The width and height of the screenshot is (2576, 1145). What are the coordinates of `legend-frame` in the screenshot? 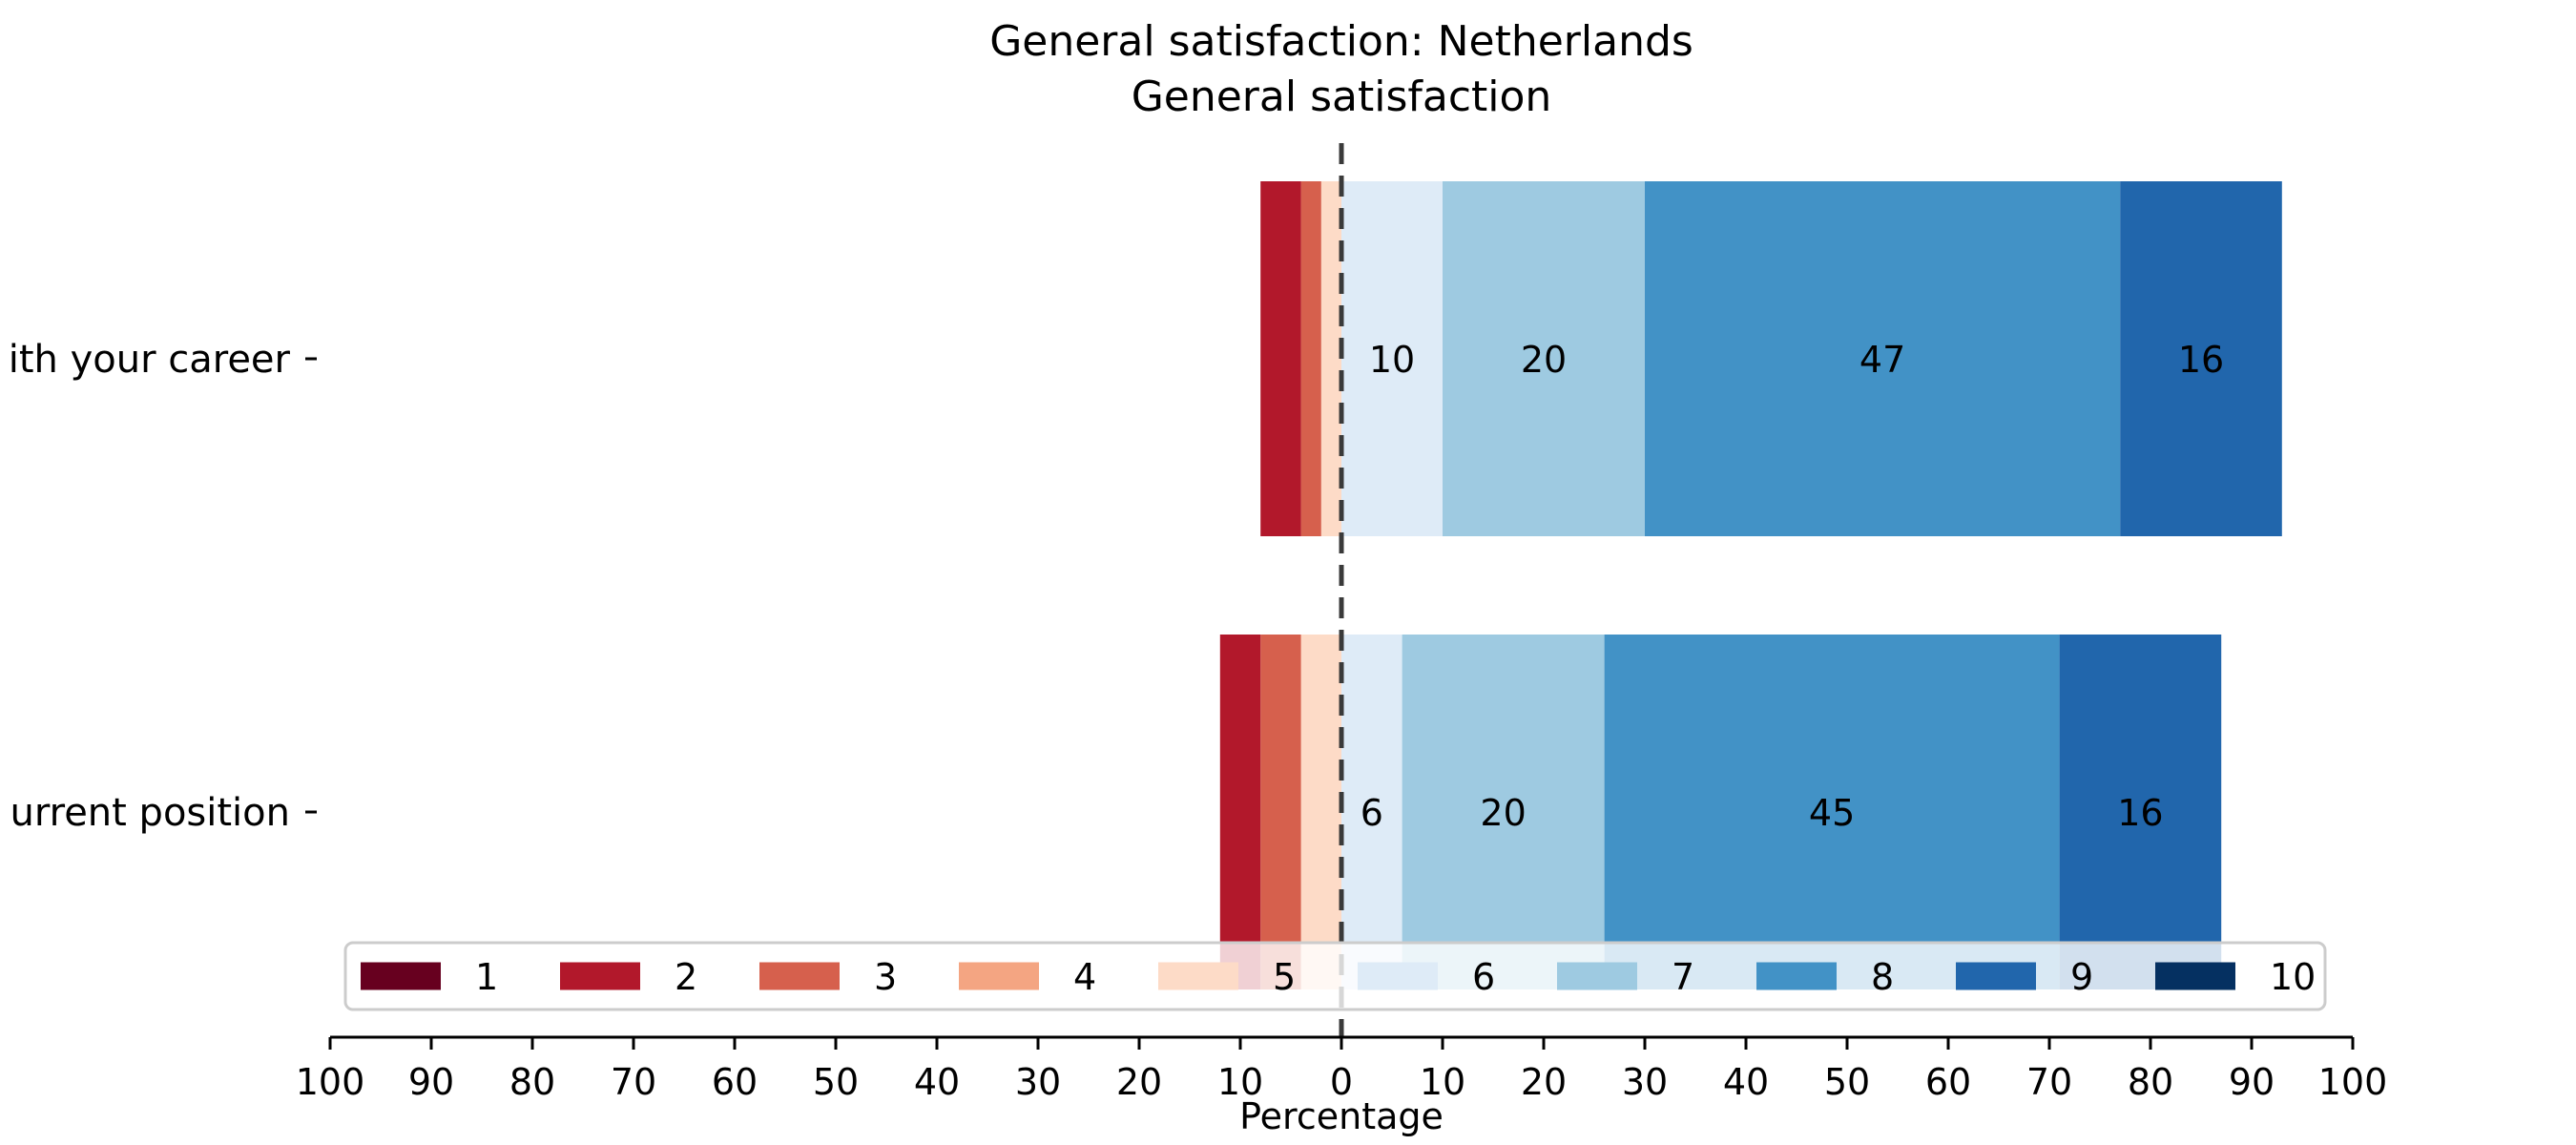 It's located at (1335, 976).